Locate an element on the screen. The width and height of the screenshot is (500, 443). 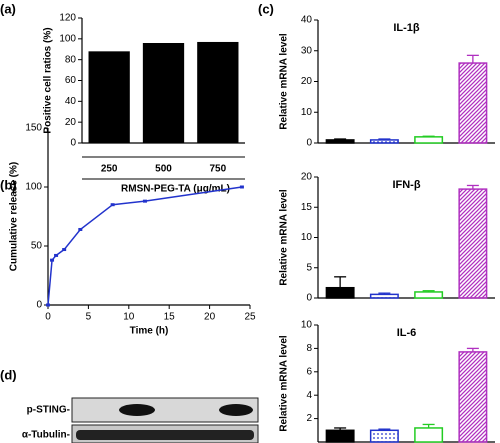
panel-label: (b) is located at coordinates (8, 184).